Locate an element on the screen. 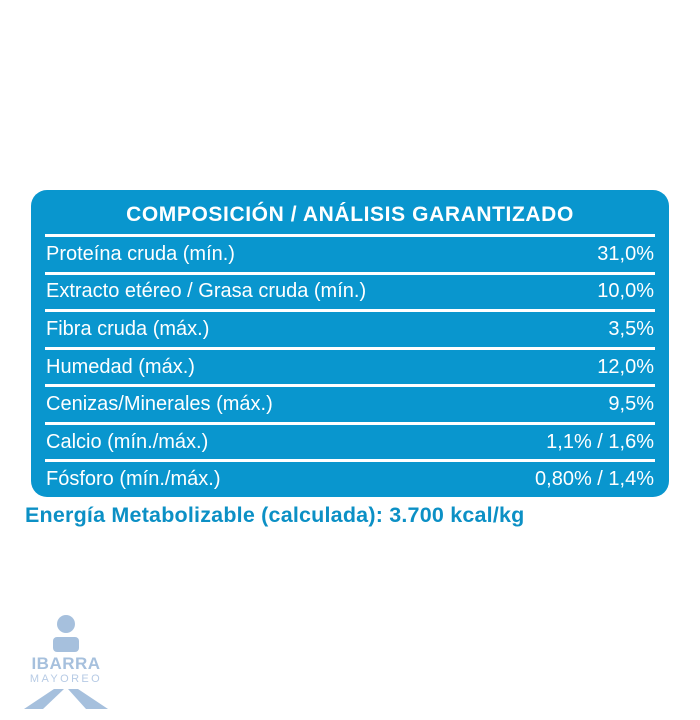 Image resolution: width=700 pixels, height=720 pixels. row-value: 0,80% / 1,4% is located at coordinates (594, 479).